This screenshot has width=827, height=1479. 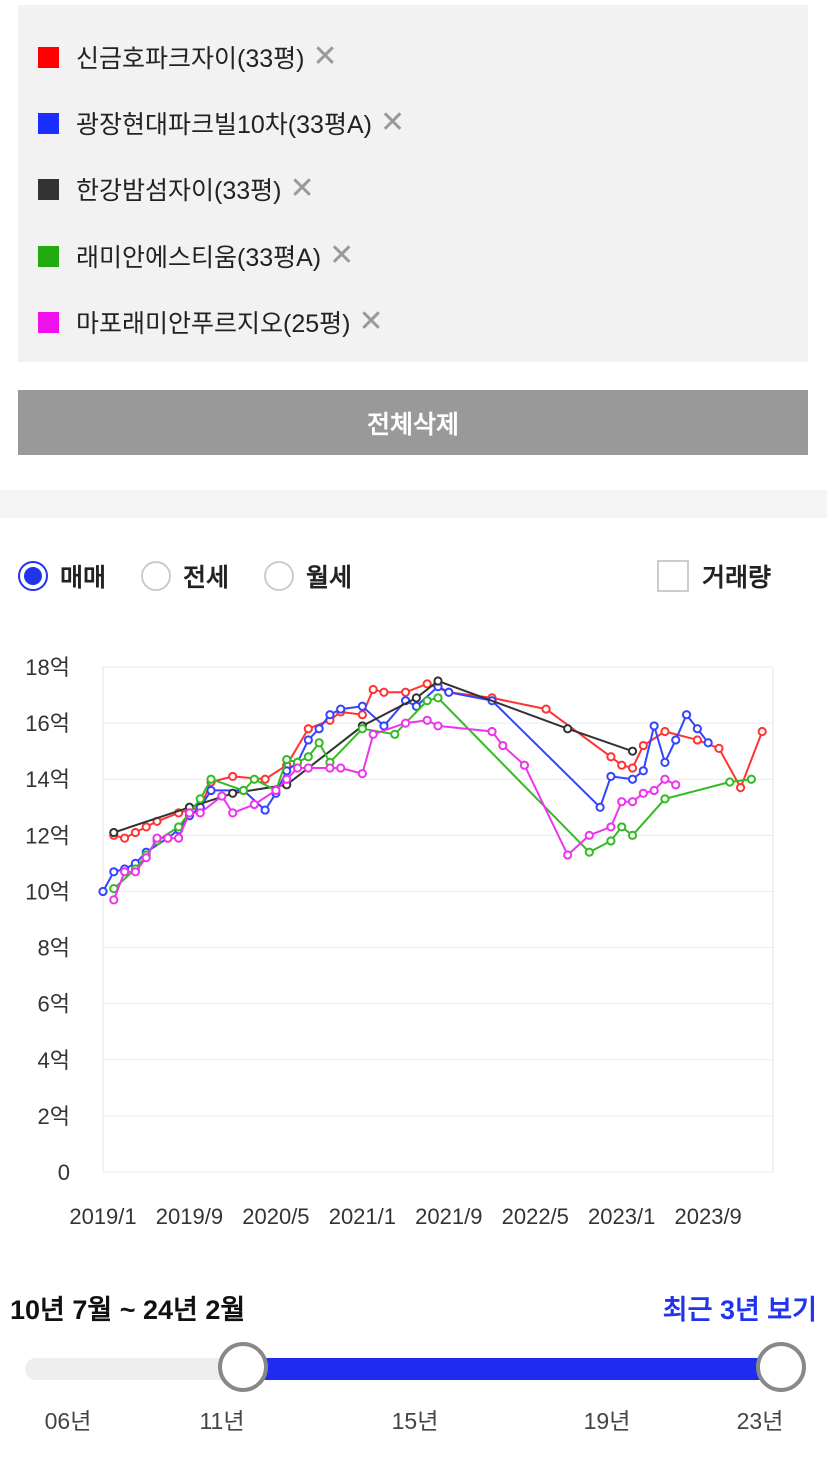 What do you see at coordinates (308, 576) in the screenshot?
I see `radio-monthly: 월세` at bounding box center [308, 576].